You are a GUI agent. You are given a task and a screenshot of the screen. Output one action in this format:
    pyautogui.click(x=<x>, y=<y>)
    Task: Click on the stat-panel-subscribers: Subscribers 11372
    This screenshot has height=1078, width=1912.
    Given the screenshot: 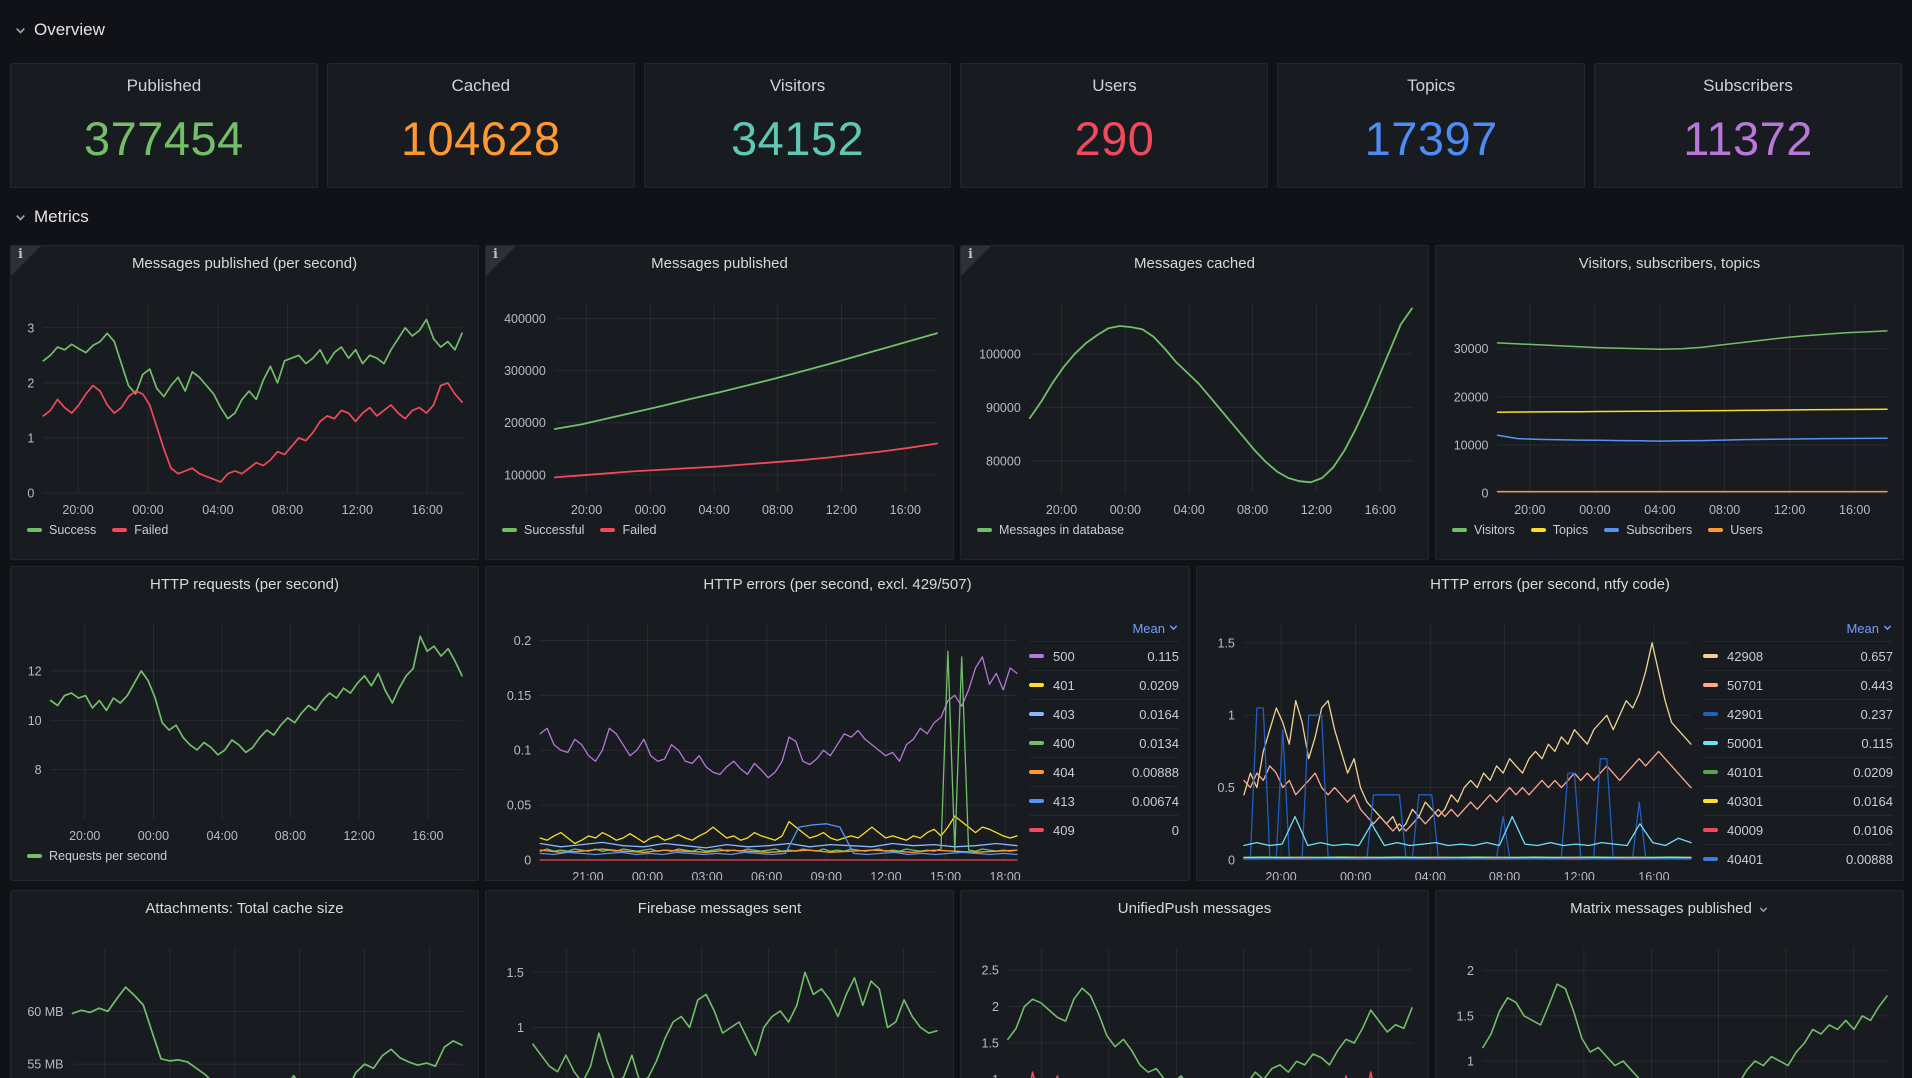 What is the action you would take?
    pyautogui.click(x=1748, y=125)
    